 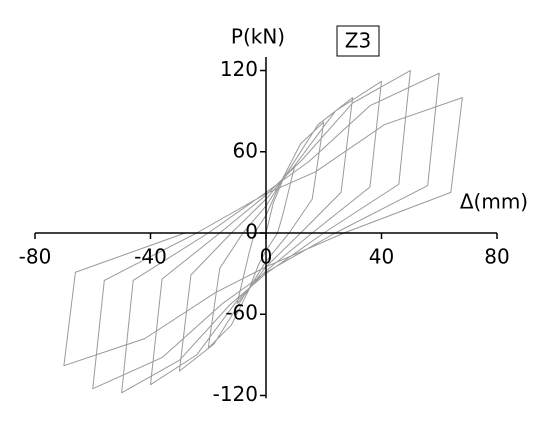 What do you see at coordinates (266, 257) in the screenshot?
I see `x-tick-label: 0` at bounding box center [266, 257].